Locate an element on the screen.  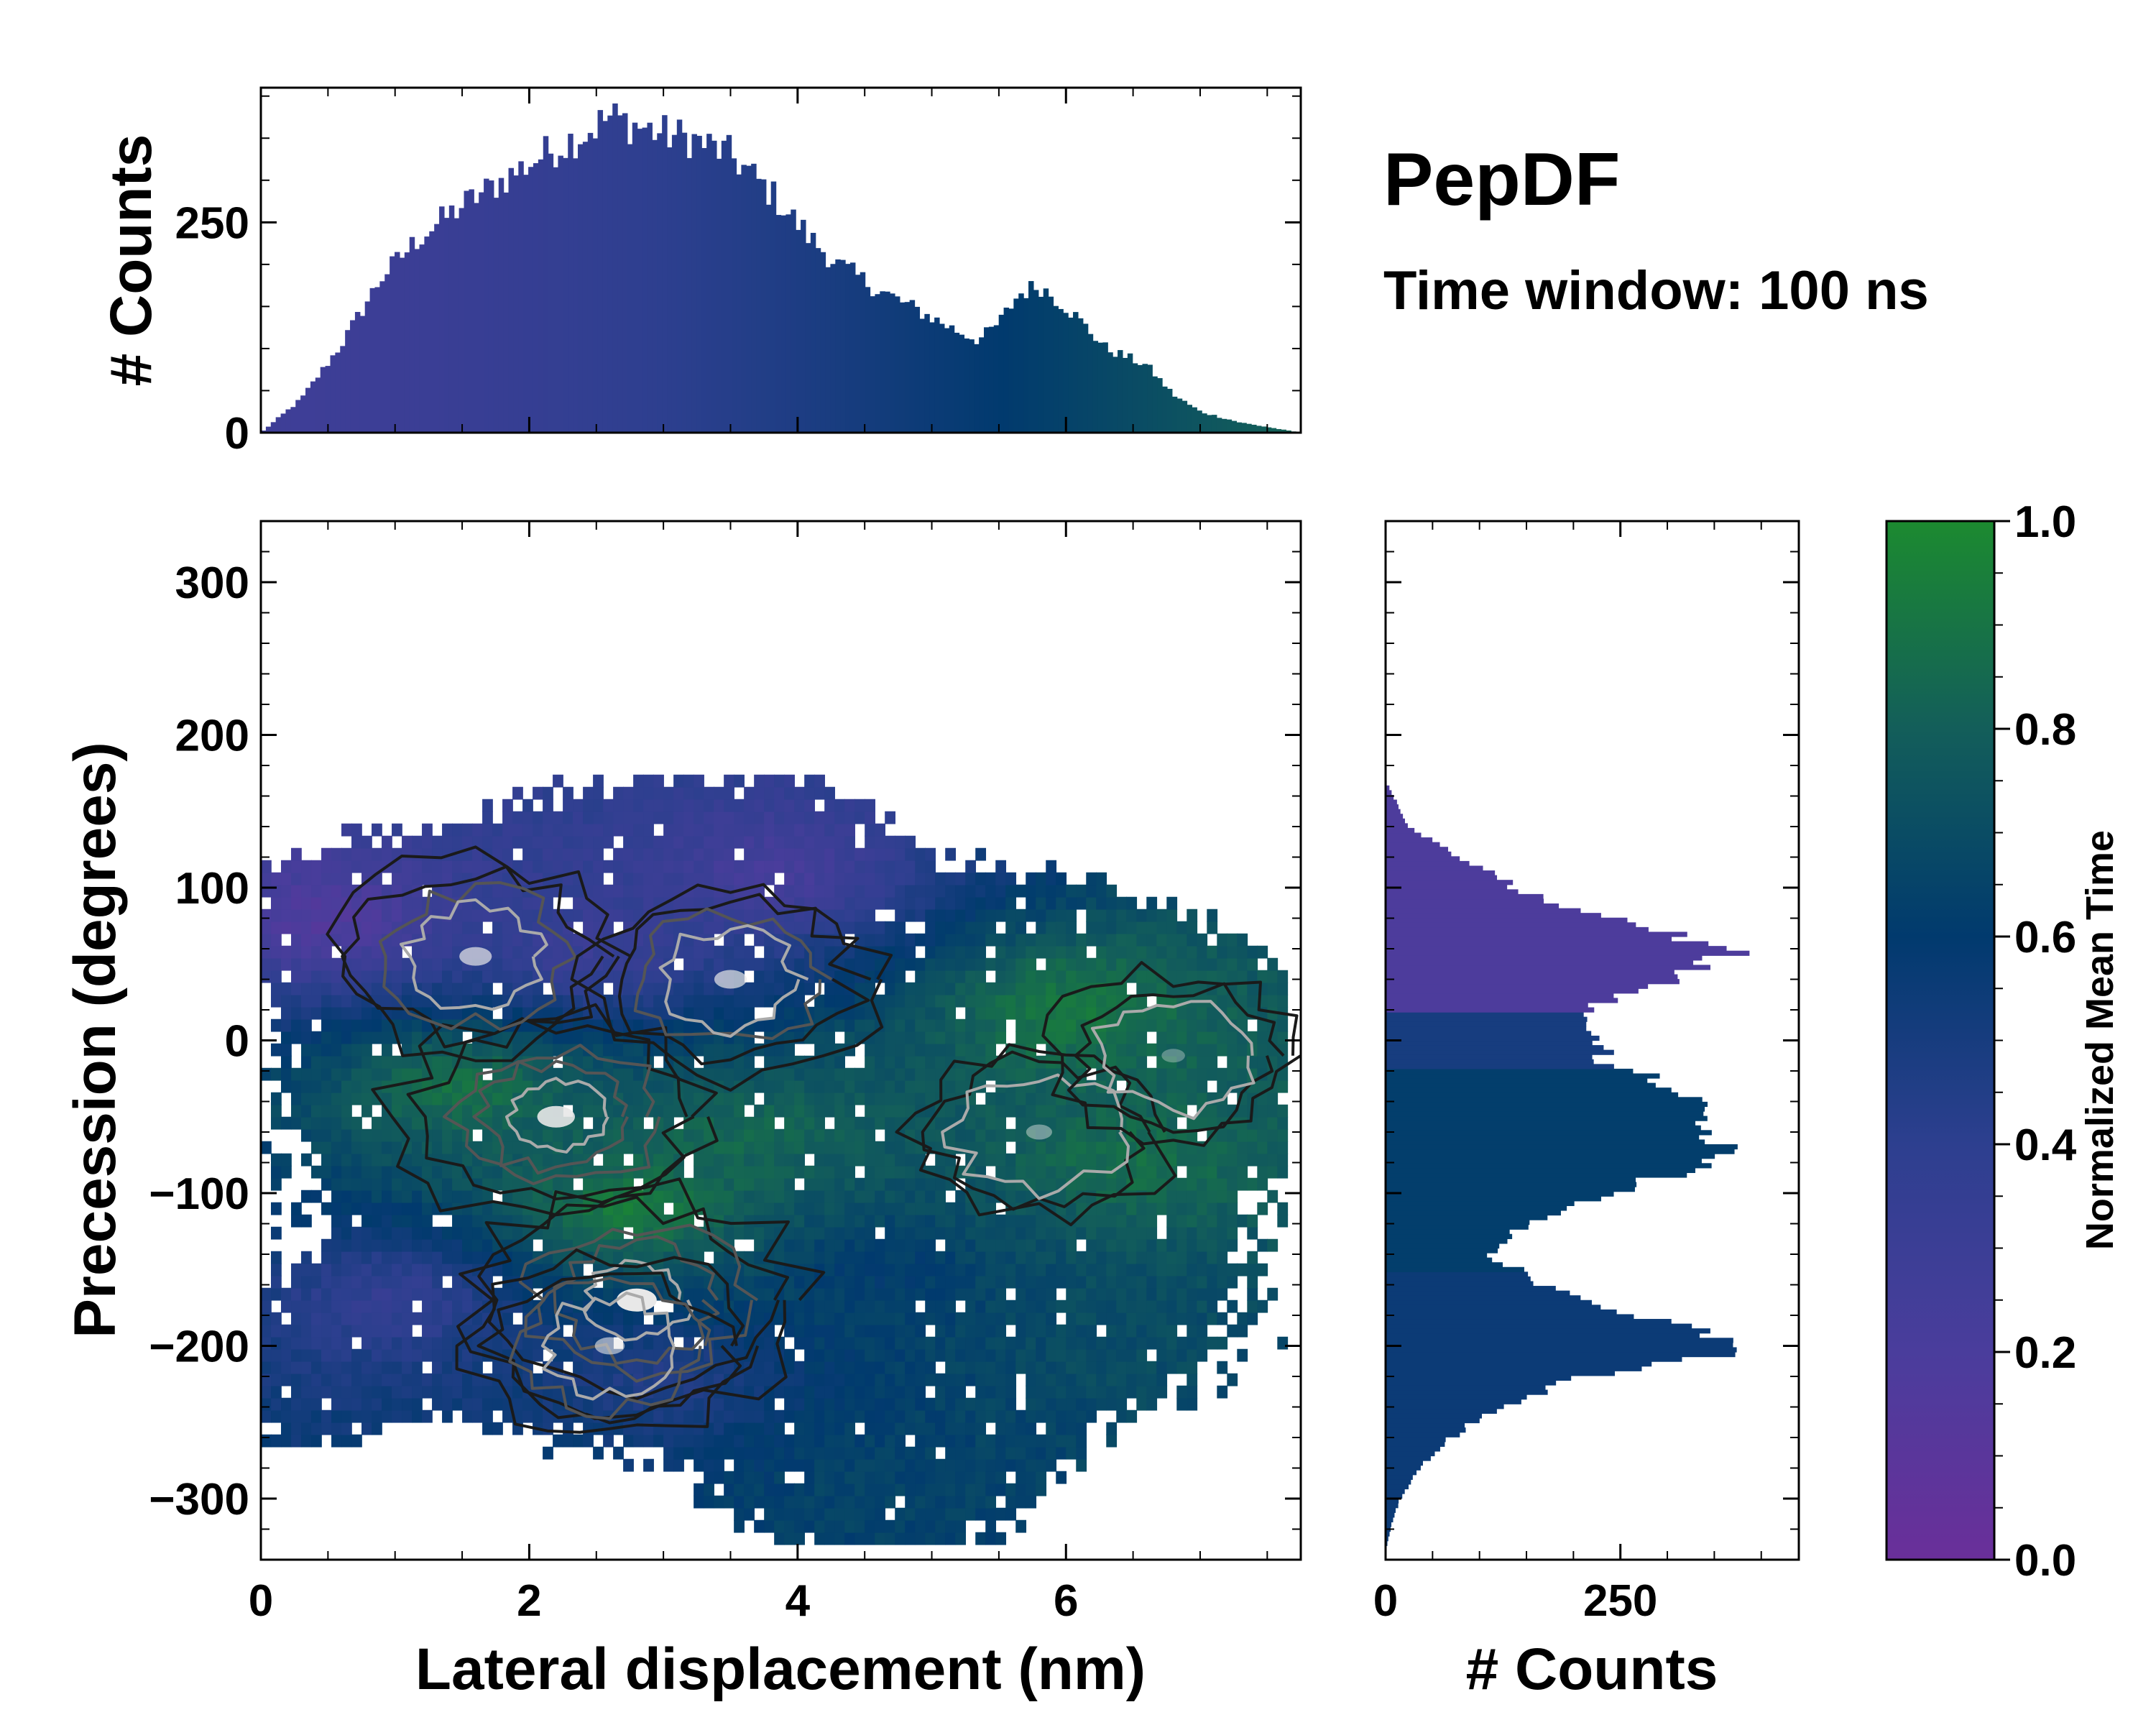
top-histogram-bars is located at coordinates (781, 268).